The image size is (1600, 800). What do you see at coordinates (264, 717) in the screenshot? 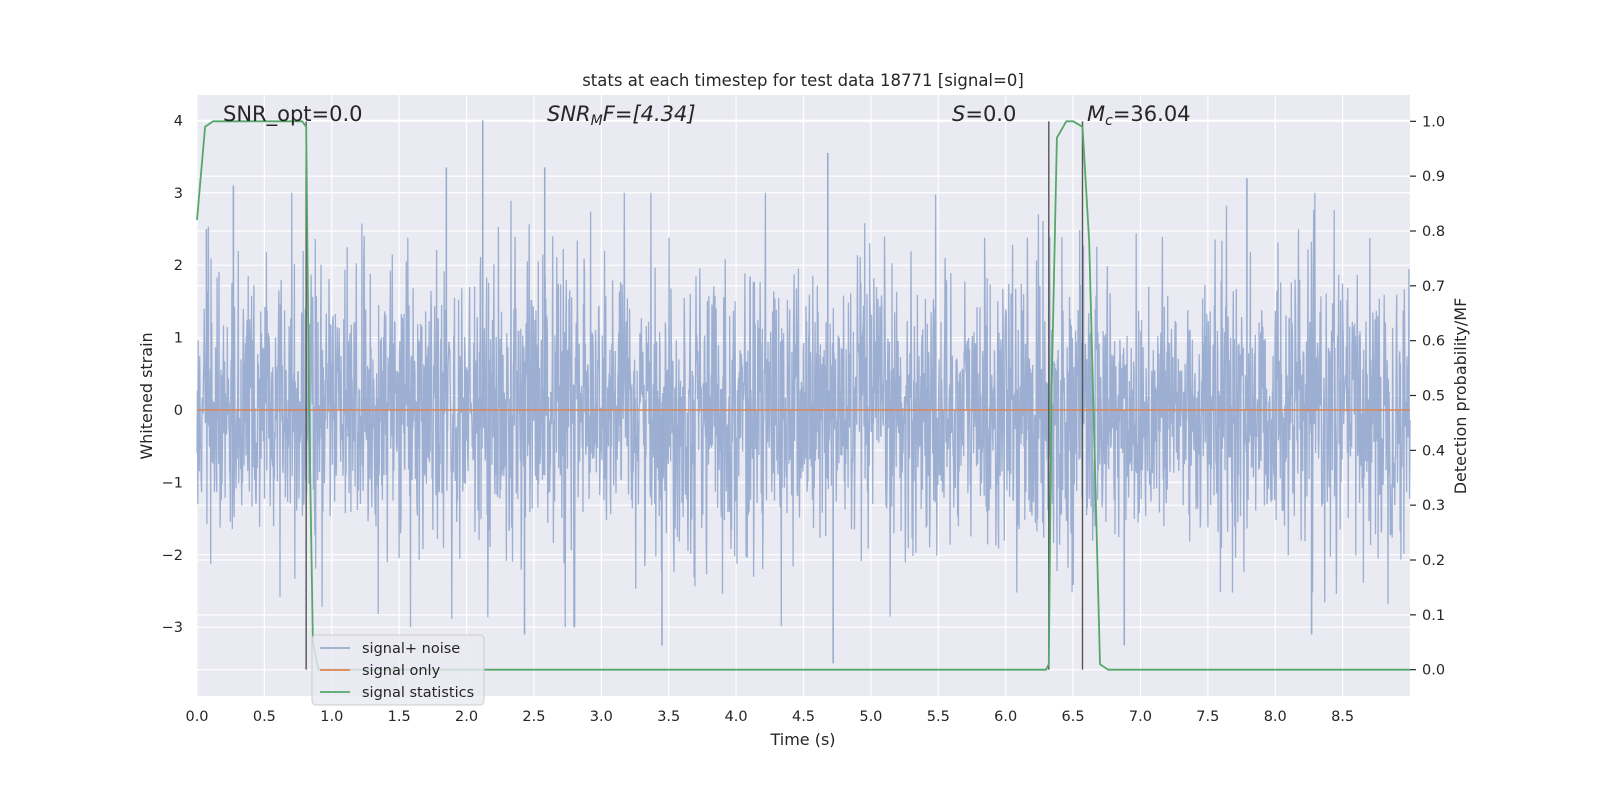
I see `x-tick-label: 0.5` at bounding box center [264, 717].